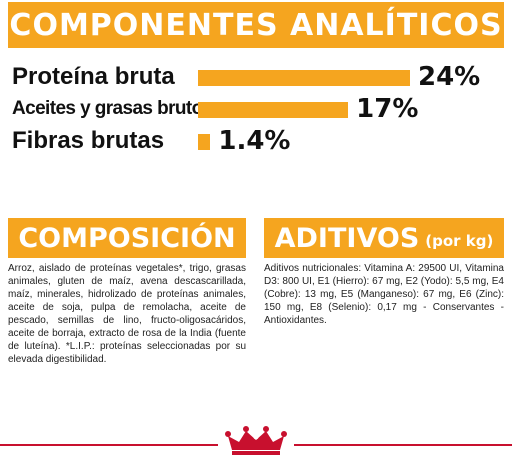 The image size is (512, 467). I want to click on royal-canin-crown-icon, so click(256, 440).